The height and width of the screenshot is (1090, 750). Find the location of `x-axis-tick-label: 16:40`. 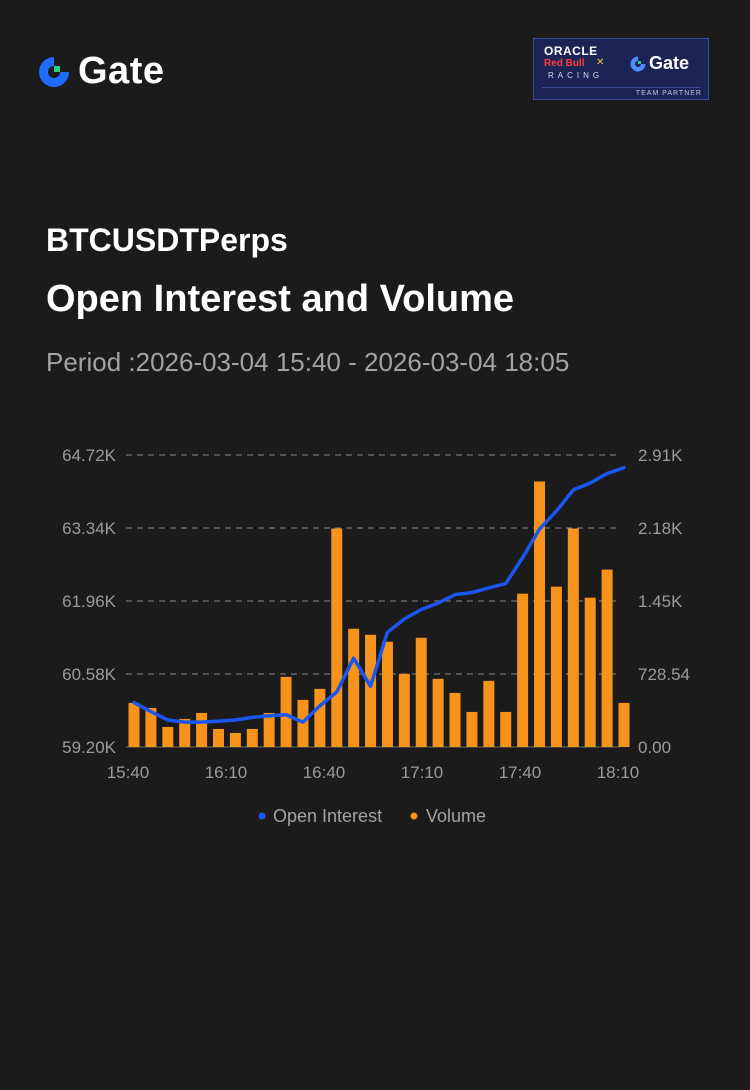

x-axis-tick-label: 16:40 is located at coordinates (324, 772).